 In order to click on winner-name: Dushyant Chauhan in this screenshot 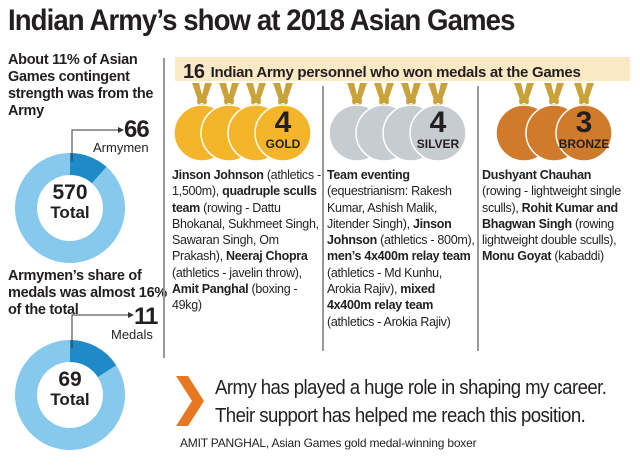, I will do `click(537, 175)`.